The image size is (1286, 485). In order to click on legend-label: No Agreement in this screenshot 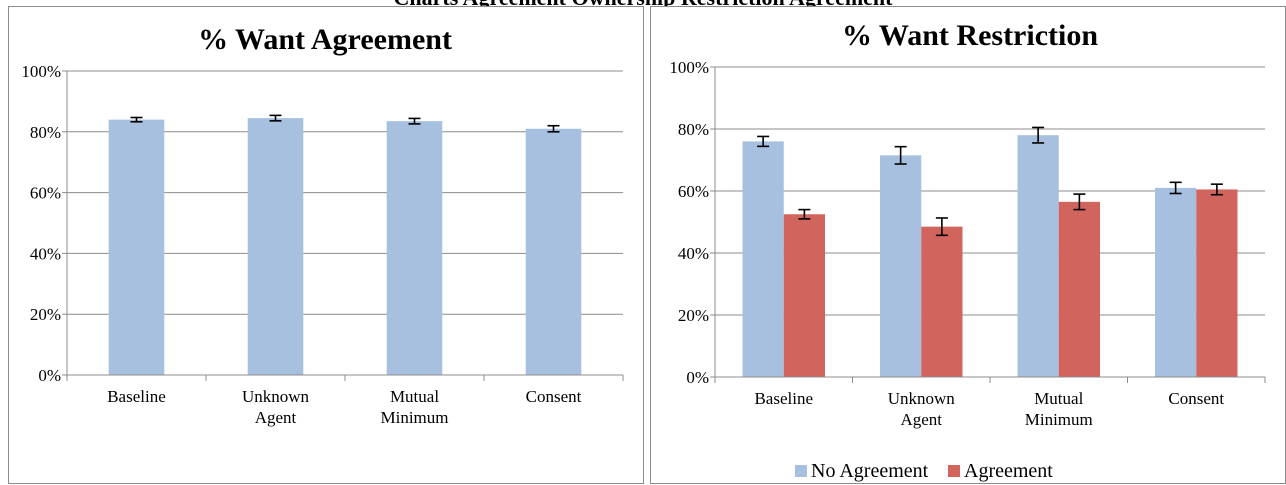, I will do `click(870, 471)`.